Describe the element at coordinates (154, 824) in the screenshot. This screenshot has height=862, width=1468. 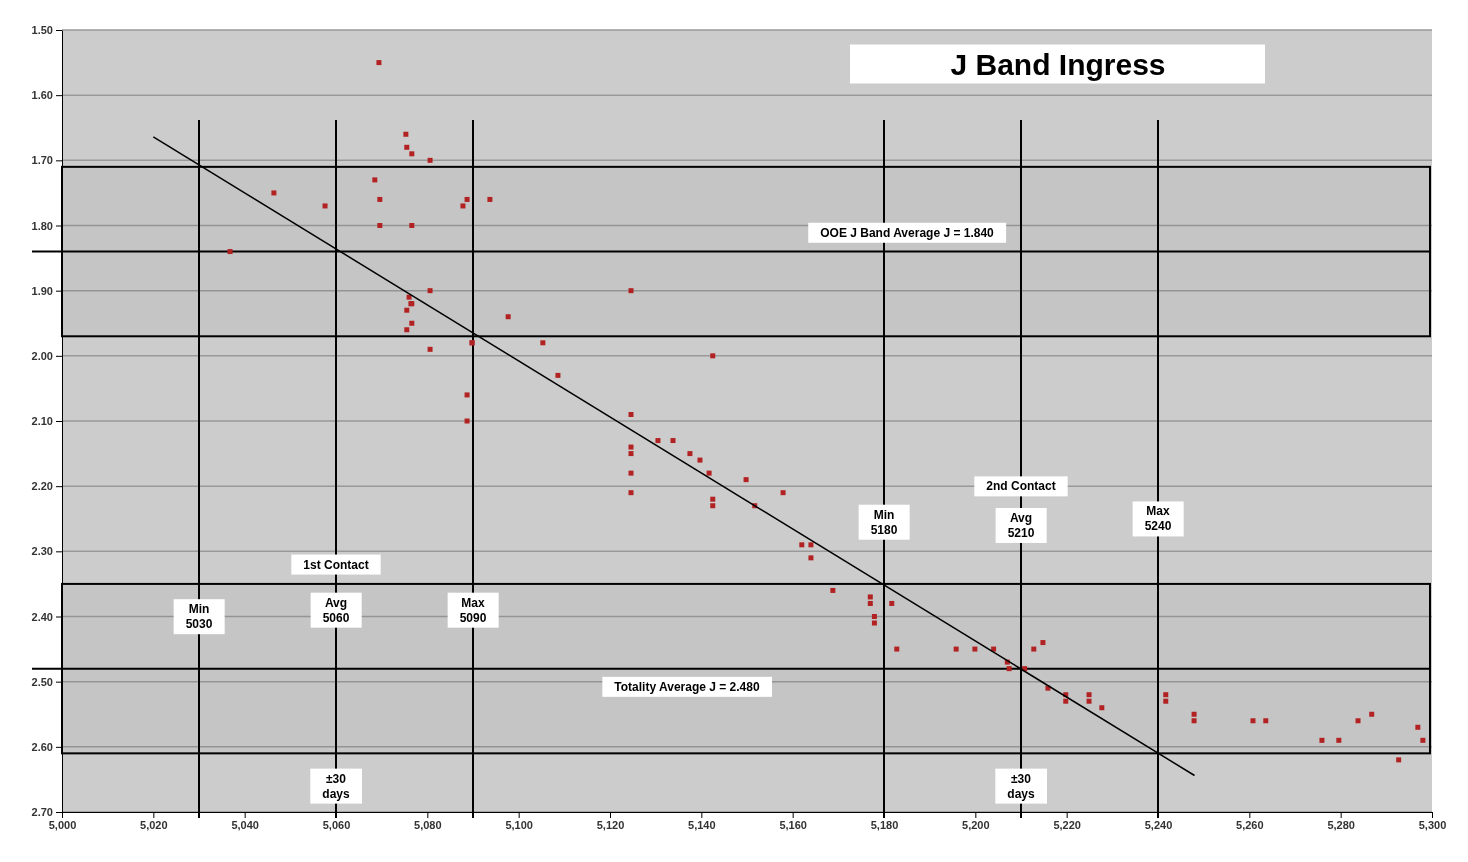
I see `x-tick-label: 5,020` at that location.